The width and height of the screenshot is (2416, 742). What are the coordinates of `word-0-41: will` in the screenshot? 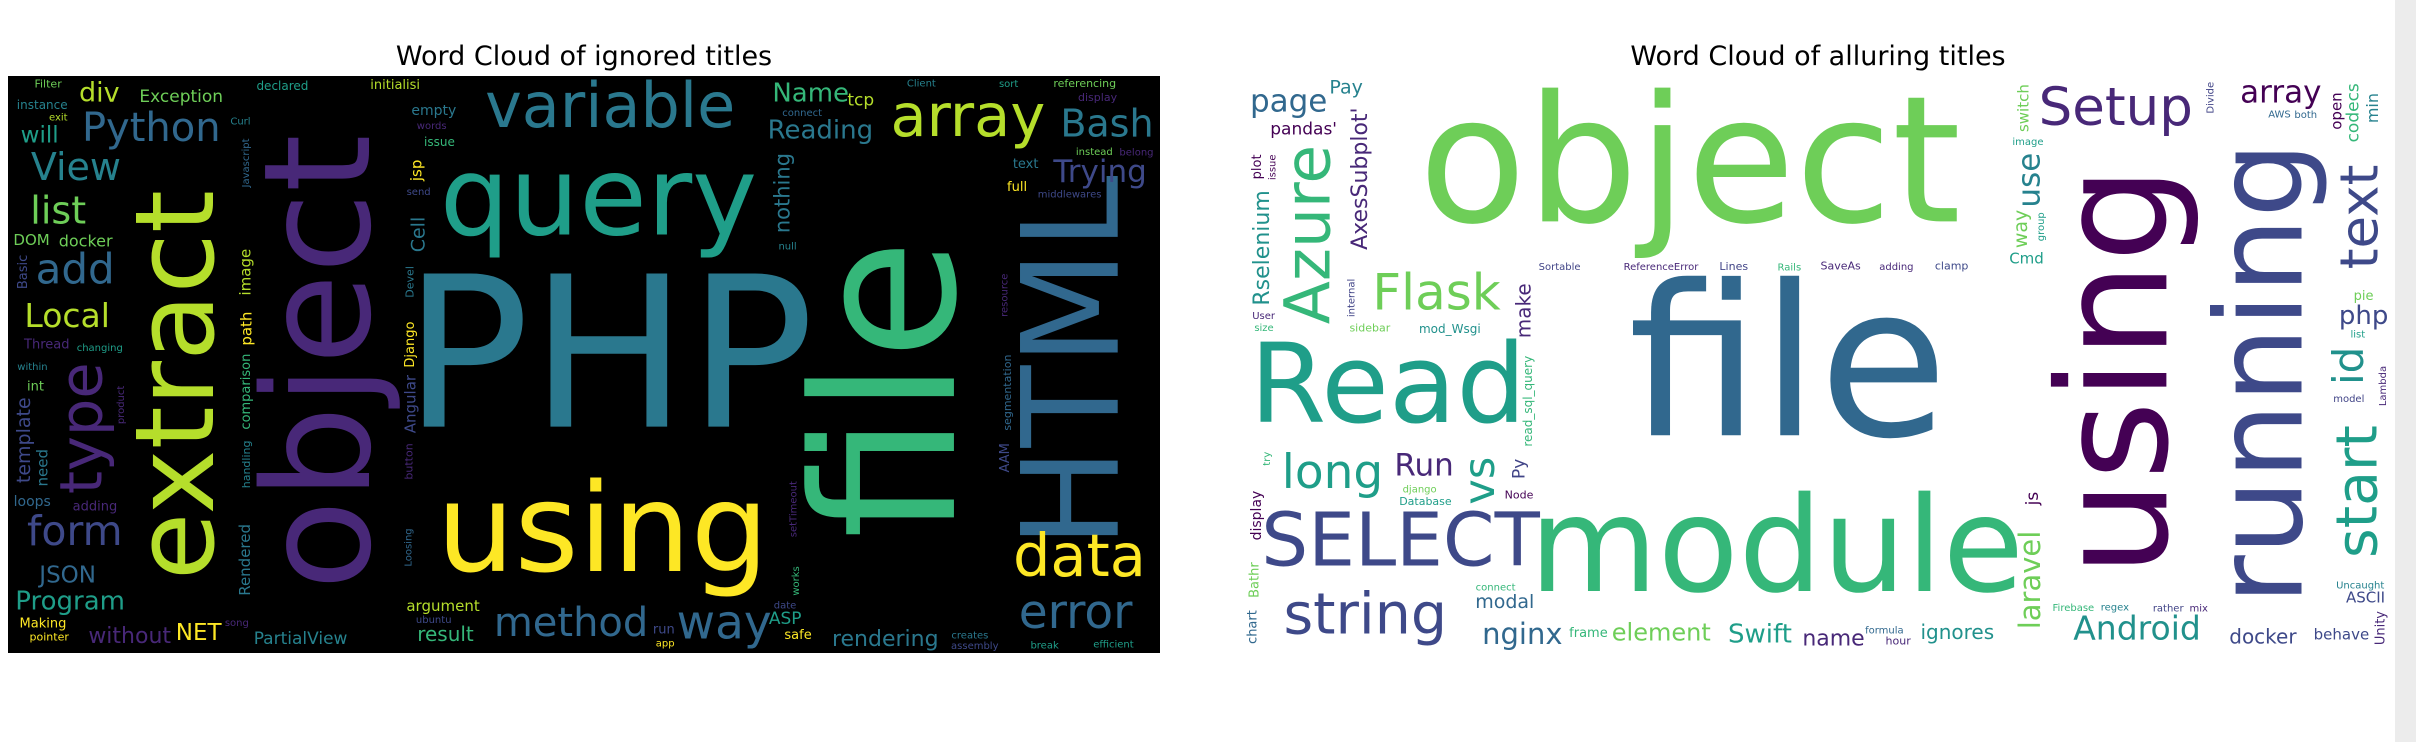 It's located at (40, 135).